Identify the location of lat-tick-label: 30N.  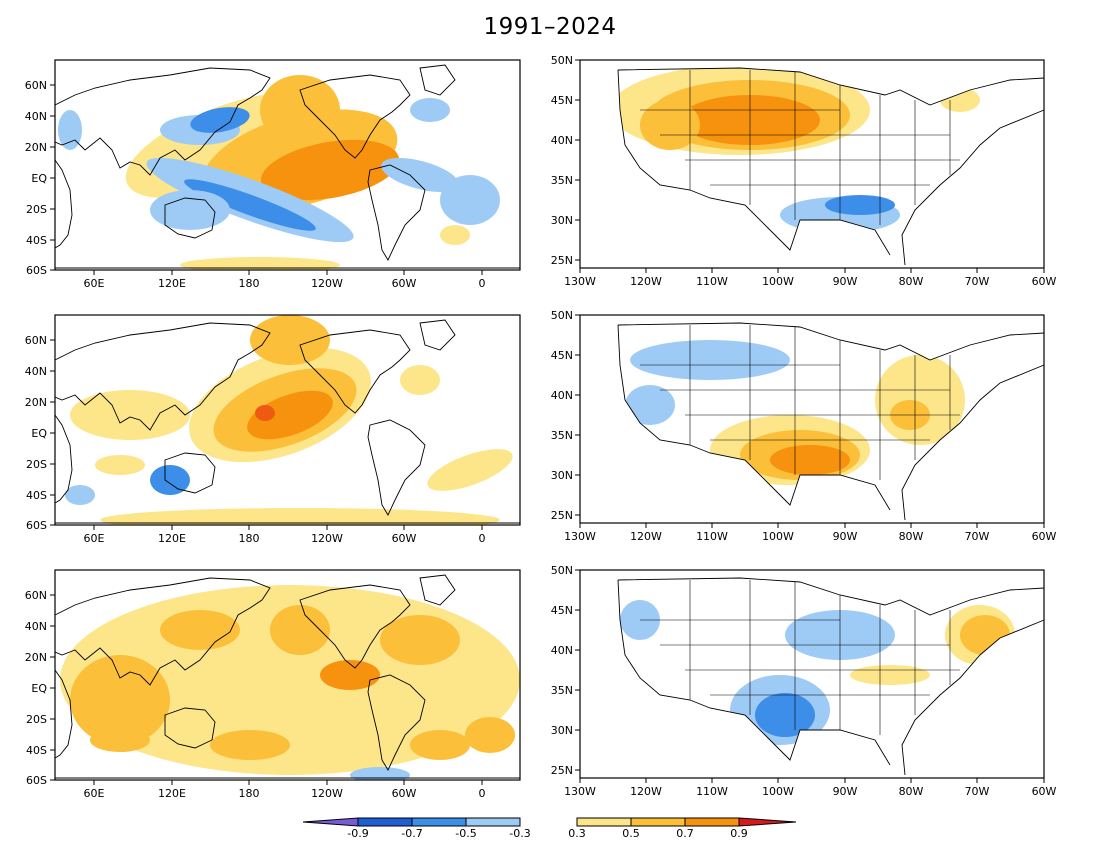
(562, 220).